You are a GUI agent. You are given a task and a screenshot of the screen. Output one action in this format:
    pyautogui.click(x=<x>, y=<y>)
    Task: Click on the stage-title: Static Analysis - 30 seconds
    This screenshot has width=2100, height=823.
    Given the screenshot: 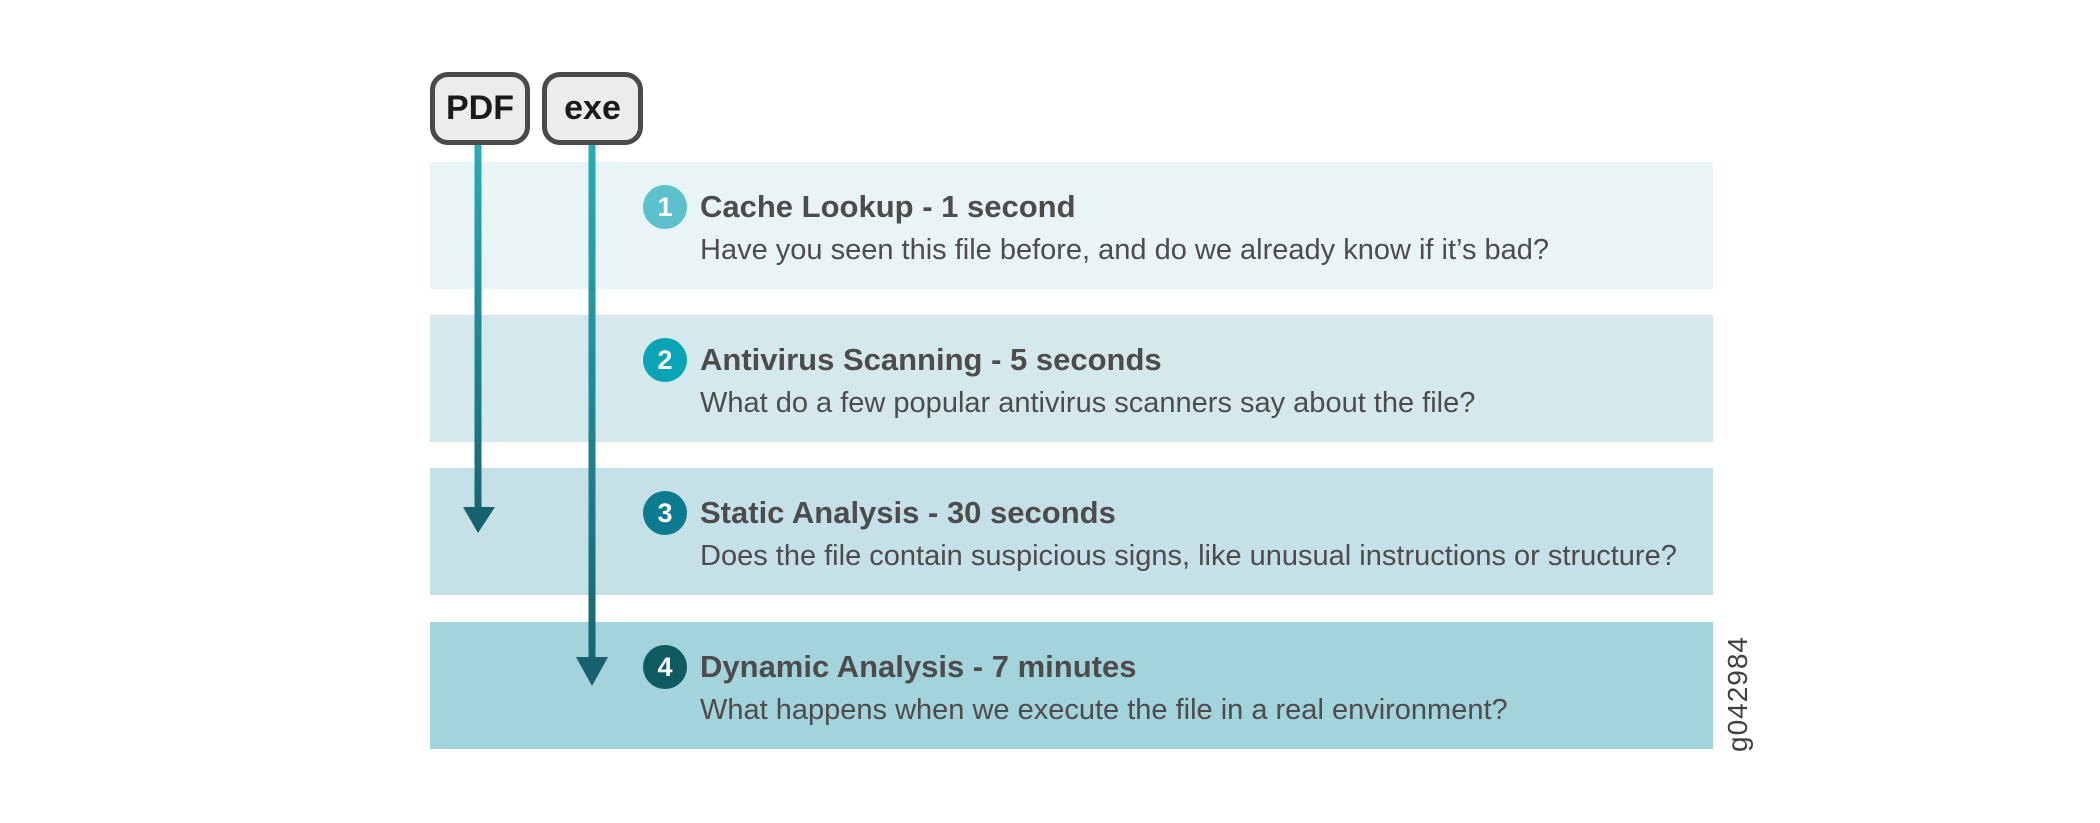 What is the action you would take?
    pyautogui.click(x=908, y=512)
    